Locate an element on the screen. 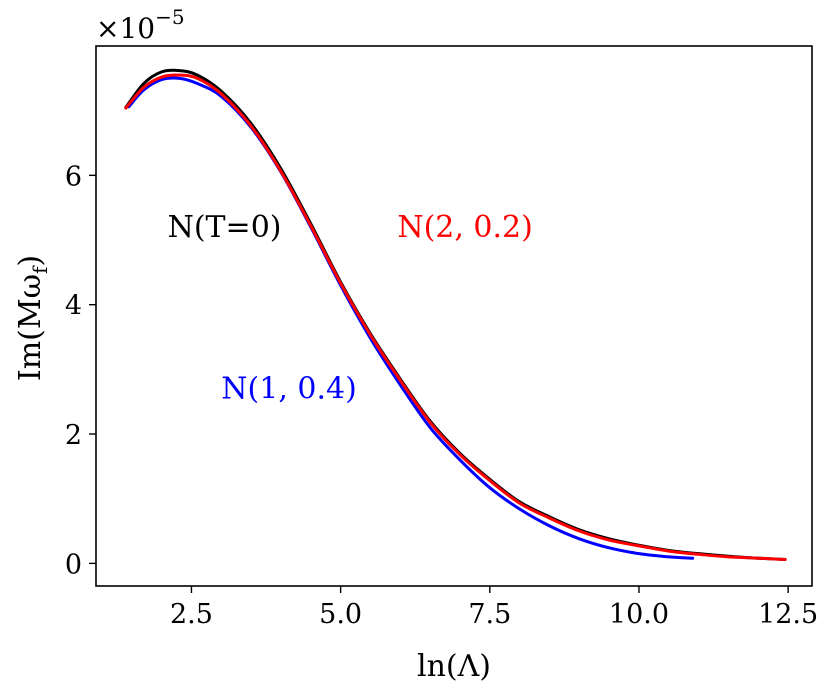 This screenshot has height=696, width=831. y-tick-label: 4 is located at coordinates (73, 306).